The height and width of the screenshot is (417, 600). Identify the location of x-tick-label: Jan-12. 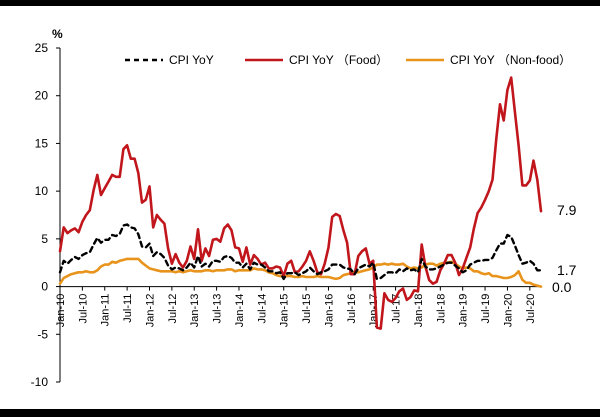
(150, 311).